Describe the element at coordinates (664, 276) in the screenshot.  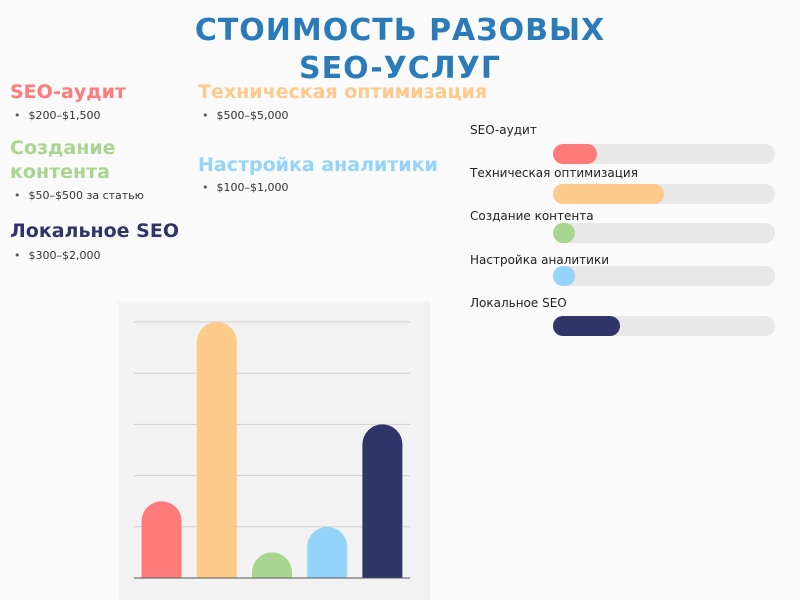
I see `progress-track-analytics` at that location.